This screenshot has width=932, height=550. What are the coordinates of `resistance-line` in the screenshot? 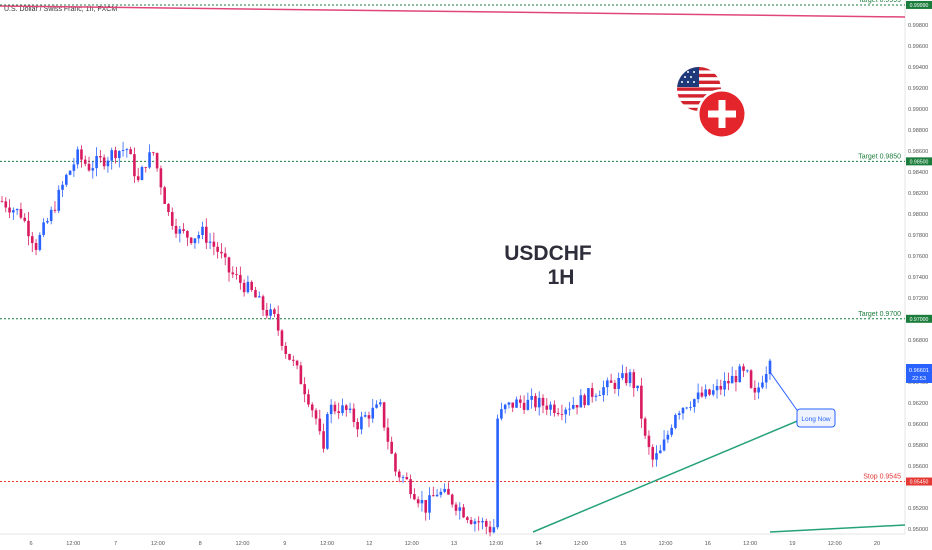 It's located at (453, 11).